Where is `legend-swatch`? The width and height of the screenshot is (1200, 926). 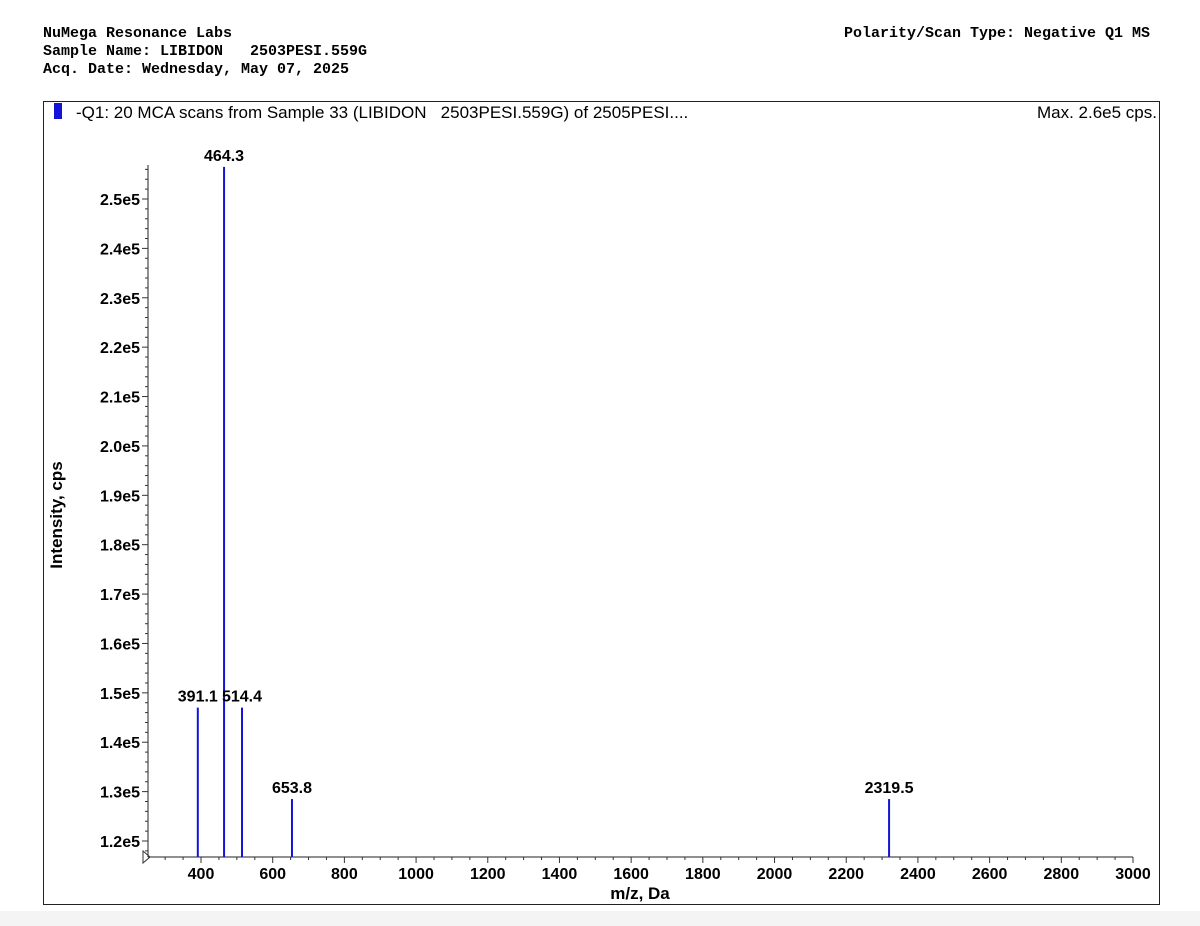
legend-swatch is located at coordinates (58, 111).